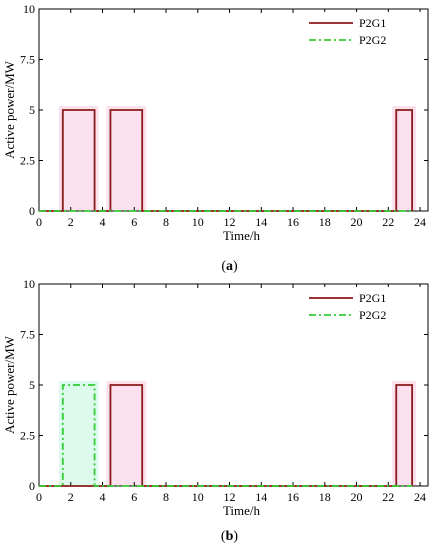 The image size is (434, 550). Describe the element at coordinates (229, 536) in the screenshot. I see `panel-label: (b)` at that location.